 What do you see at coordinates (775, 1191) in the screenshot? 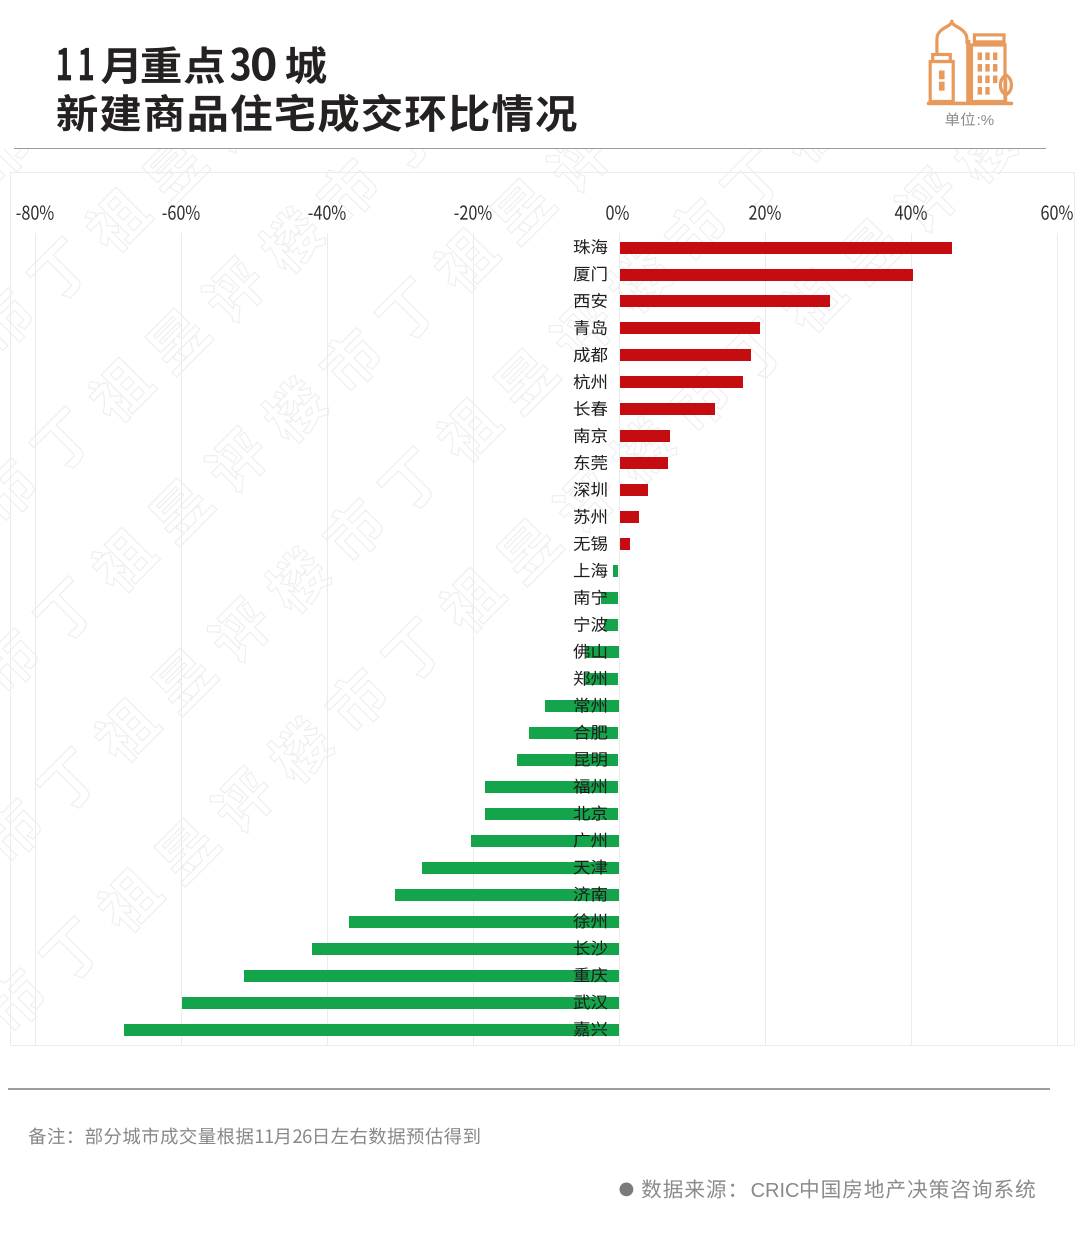
I see `svg-text: CRIC` at bounding box center [775, 1191].